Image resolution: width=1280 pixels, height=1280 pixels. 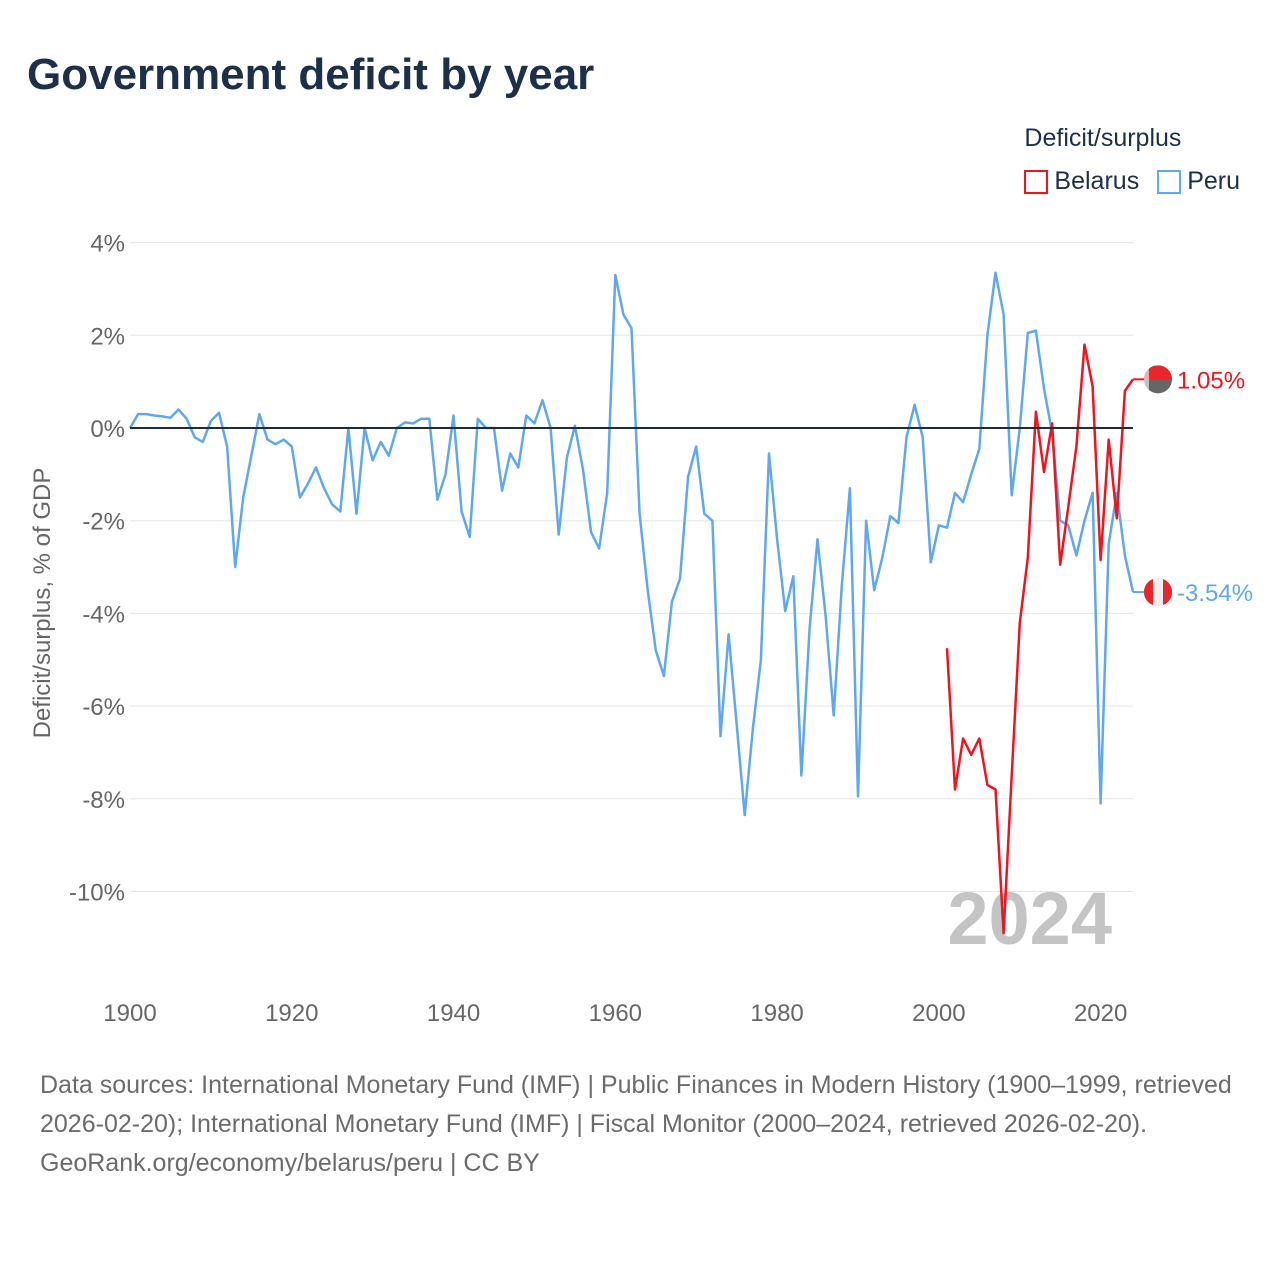 I want to click on y-axis-label: Deficit/surplus, % of GDP, so click(x=42, y=603).